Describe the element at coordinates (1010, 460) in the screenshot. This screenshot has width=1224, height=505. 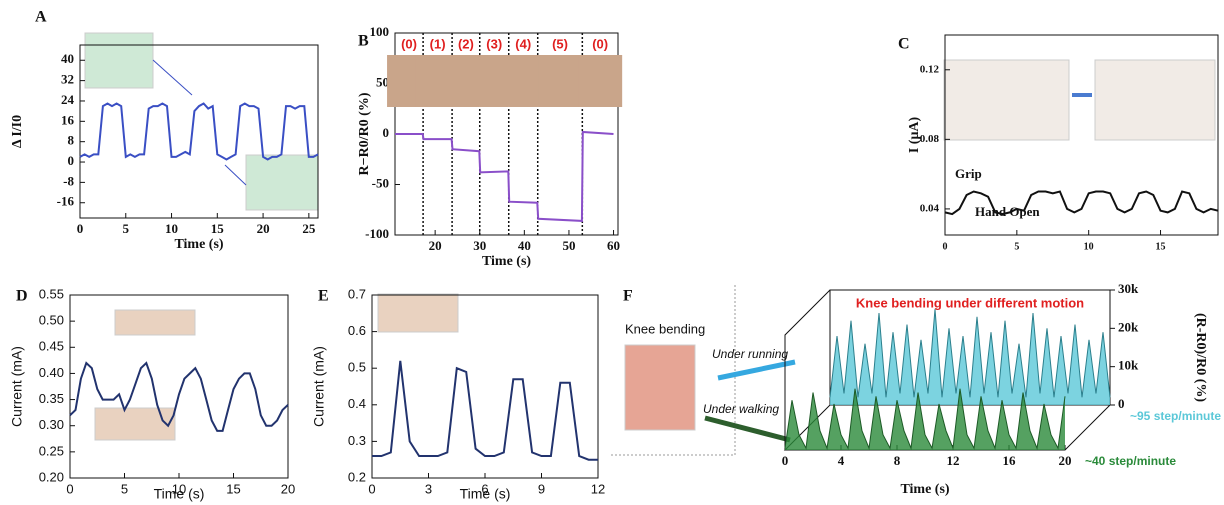
I see `x-tick-label: 16` at that location.